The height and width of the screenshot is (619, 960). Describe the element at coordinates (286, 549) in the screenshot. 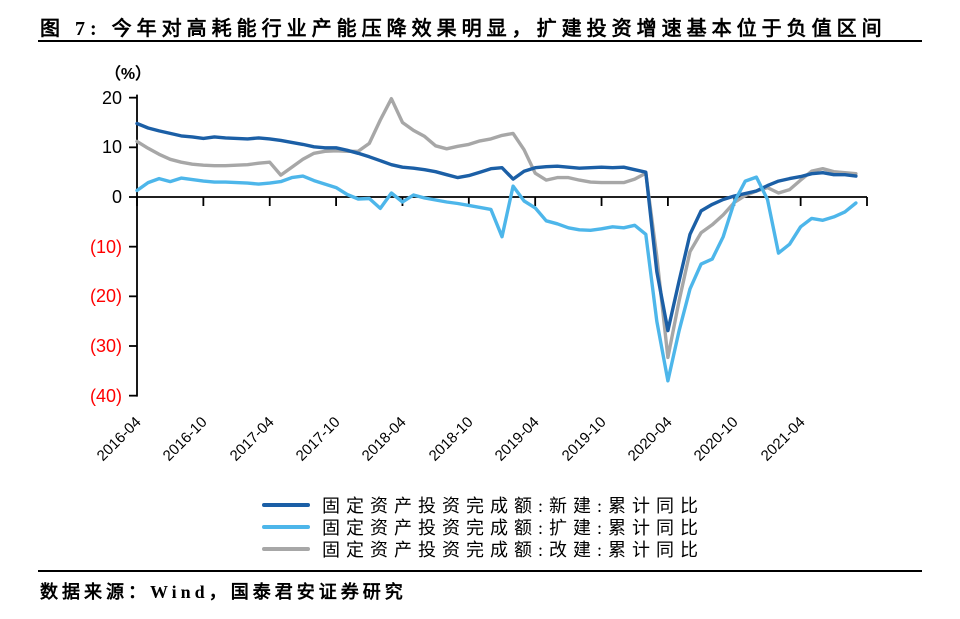

I see `legend-swatch-renovation` at that location.